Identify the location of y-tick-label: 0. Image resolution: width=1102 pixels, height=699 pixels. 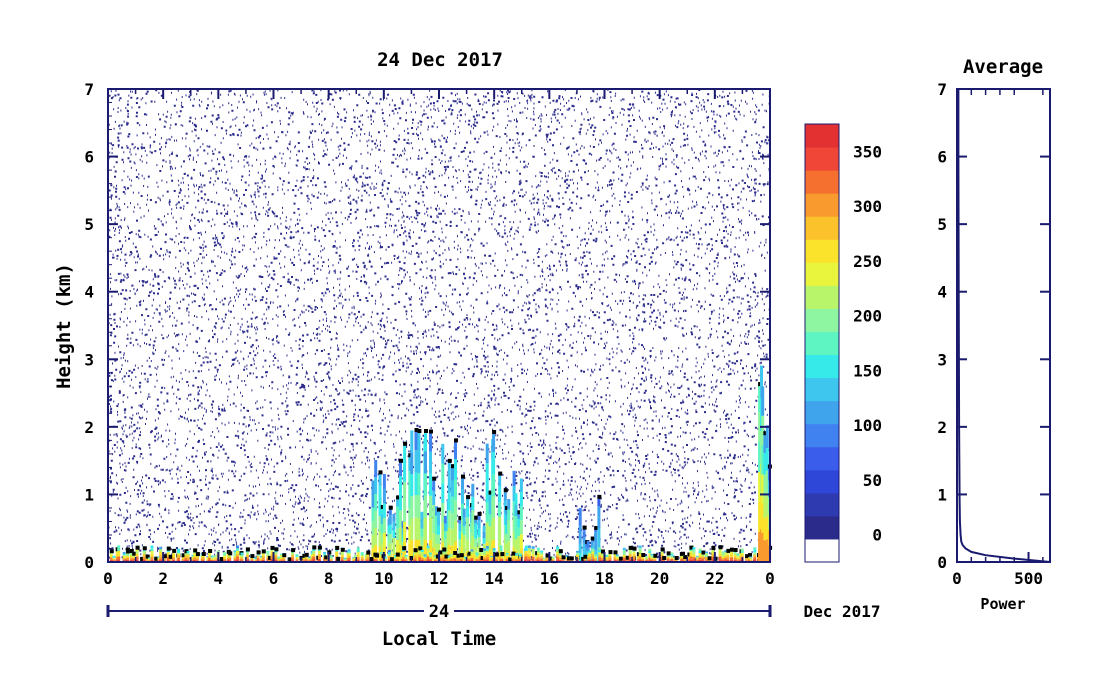
(89, 562).